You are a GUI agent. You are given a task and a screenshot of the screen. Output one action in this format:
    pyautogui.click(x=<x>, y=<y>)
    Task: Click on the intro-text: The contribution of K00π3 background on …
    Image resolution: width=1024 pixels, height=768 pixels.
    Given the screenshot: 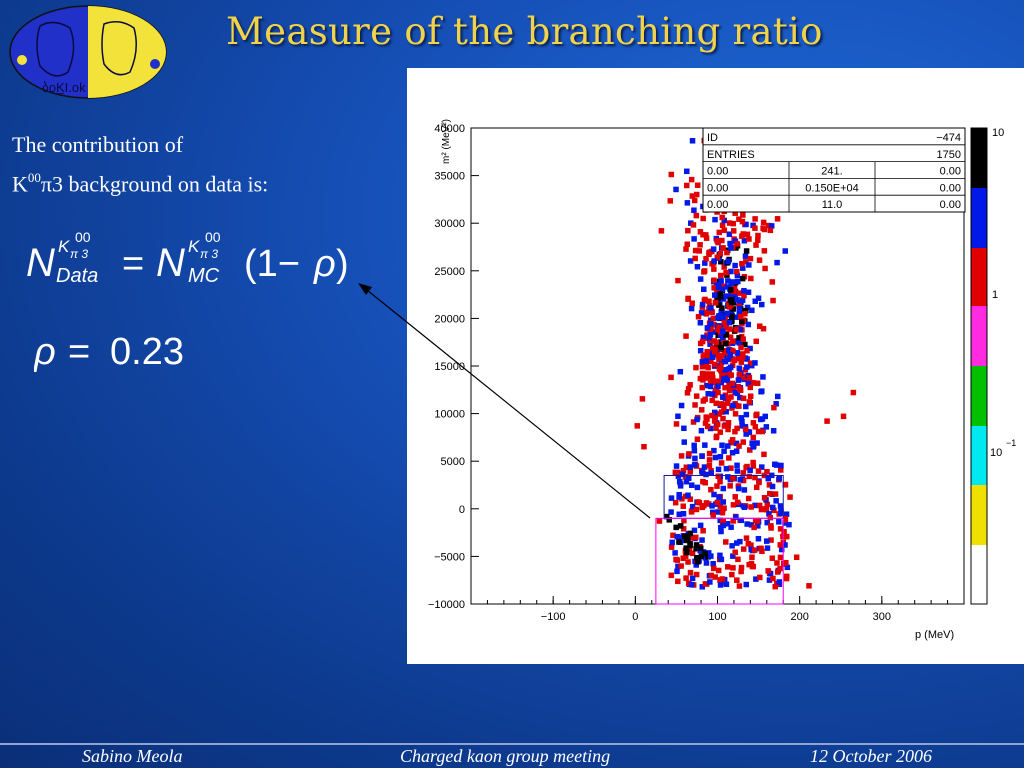 What is the action you would take?
    pyautogui.click(x=192, y=164)
    